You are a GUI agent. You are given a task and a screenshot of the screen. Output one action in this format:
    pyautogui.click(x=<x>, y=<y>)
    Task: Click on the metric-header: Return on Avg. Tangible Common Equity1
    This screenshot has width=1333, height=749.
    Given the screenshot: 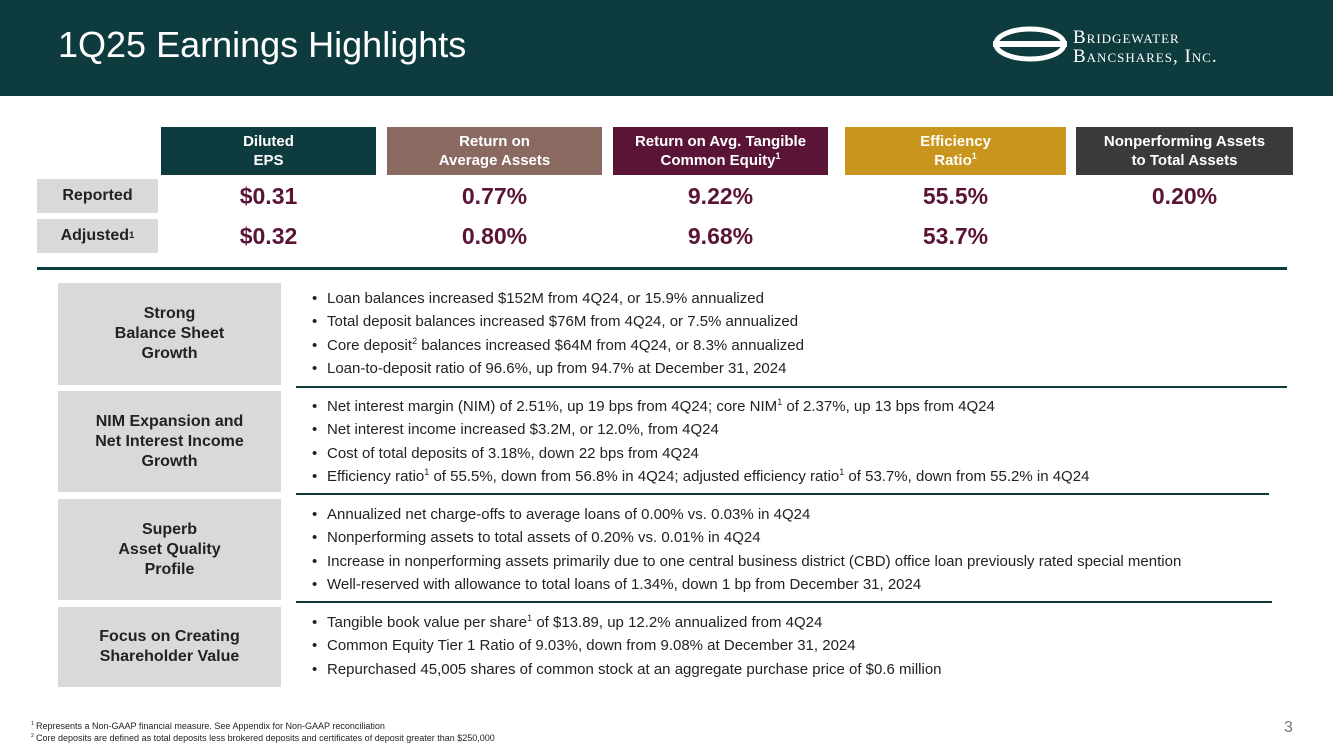 What is the action you would take?
    pyautogui.click(x=720, y=151)
    